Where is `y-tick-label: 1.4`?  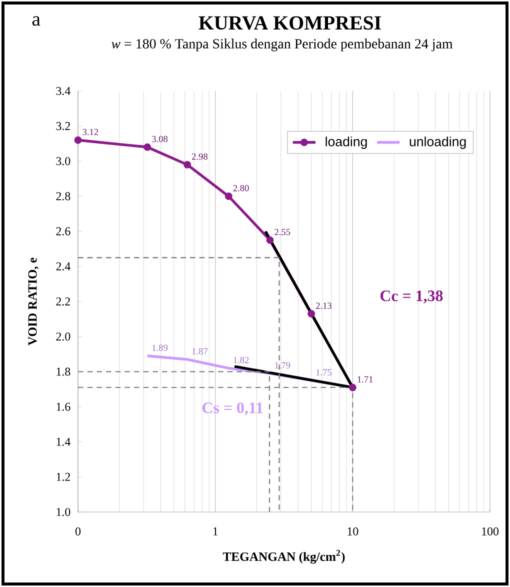 y-tick-label: 1.4 is located at coordinates (63, 442).